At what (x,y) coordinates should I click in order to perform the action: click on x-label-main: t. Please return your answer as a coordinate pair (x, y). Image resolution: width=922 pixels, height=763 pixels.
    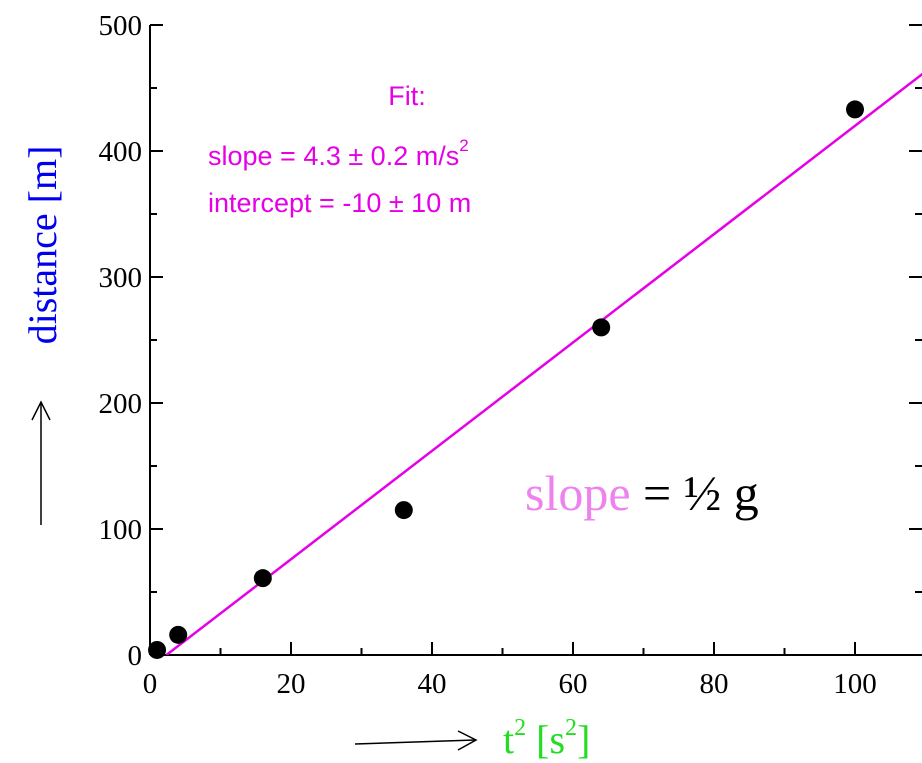
    Looking at the image, I should click on (508, 739).